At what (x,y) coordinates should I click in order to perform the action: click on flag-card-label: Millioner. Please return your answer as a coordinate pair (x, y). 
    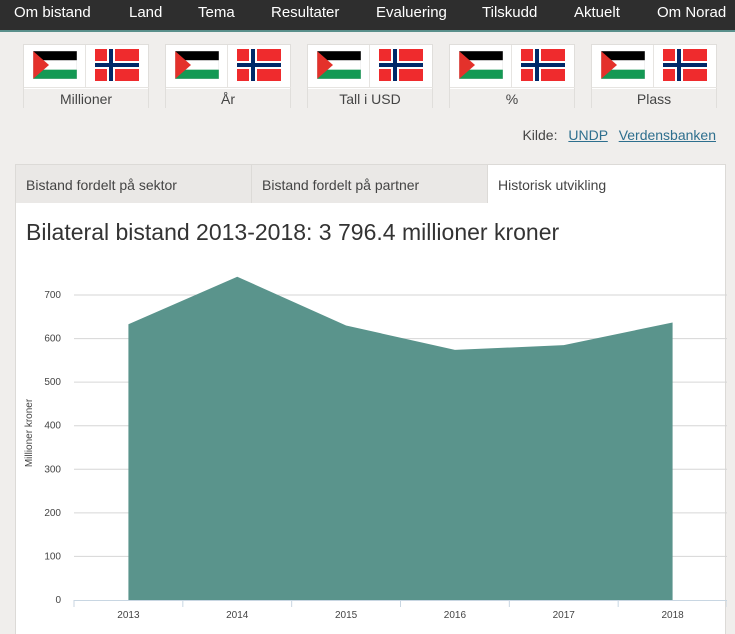
    Looking at the image, I should click on (86, 99).